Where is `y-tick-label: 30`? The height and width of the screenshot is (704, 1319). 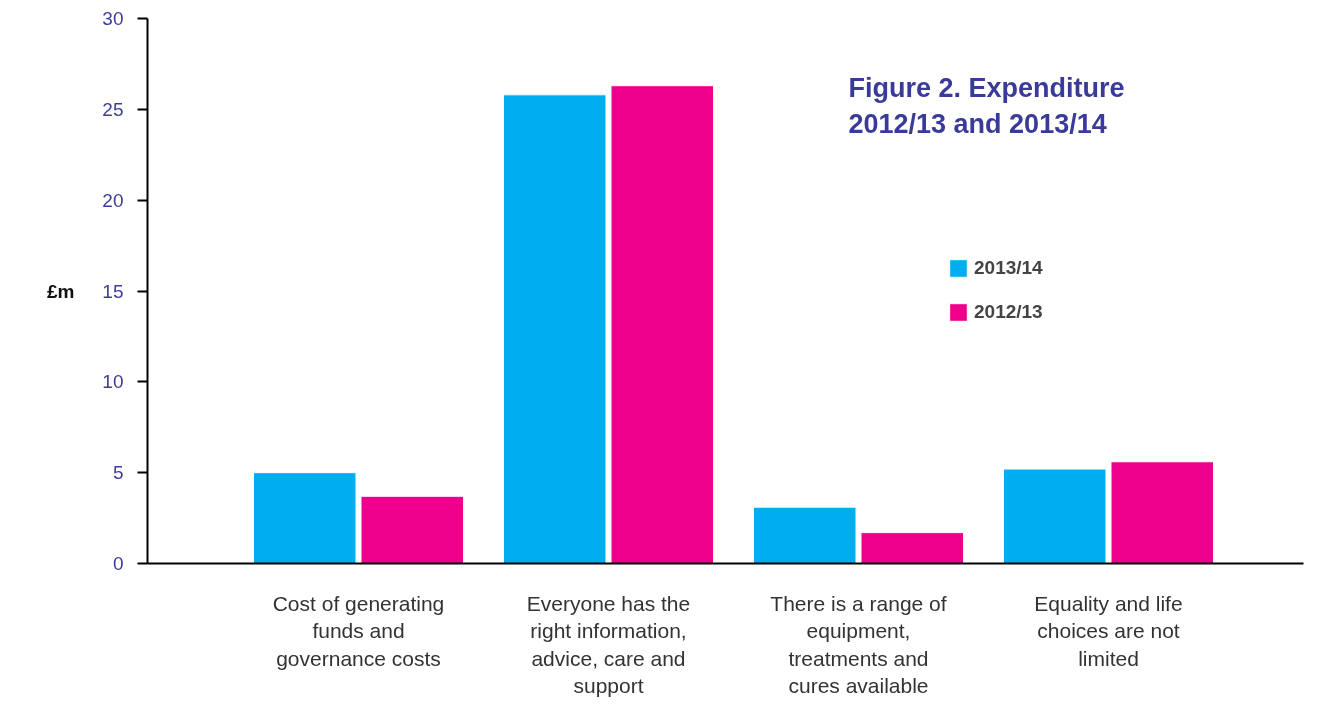
y-tick-label: 30 is located at coordinates (113, 18).